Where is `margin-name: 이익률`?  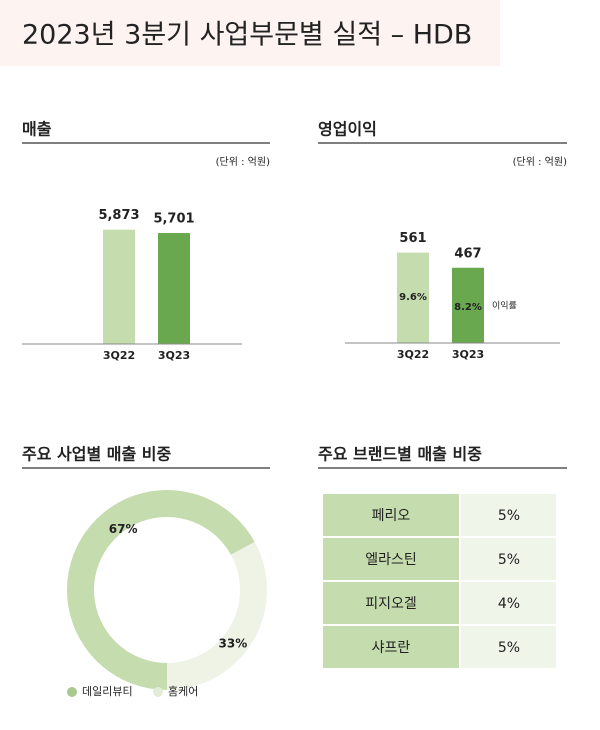
margin-name: 이익률 is located at coordinates (504, 306).